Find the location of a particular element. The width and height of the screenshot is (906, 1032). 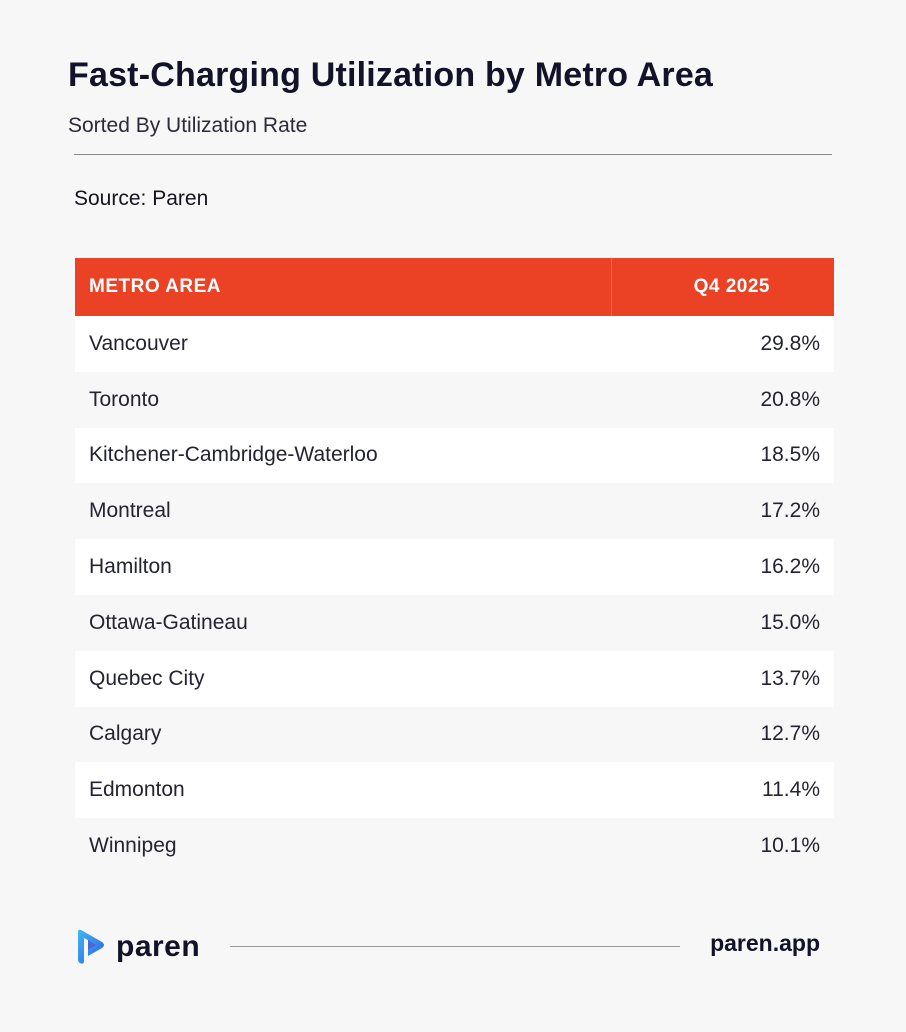

table-row: Kitchener-Cambridge-Waterloo 18.5% is located at coordinates (454, 455).